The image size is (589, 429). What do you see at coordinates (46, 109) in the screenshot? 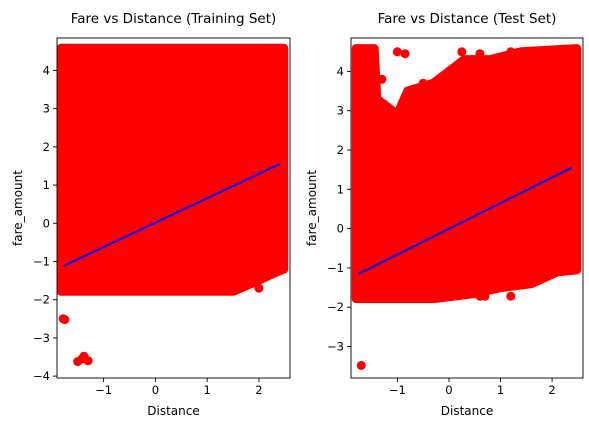
I see `y-tick-label: 3` at bounding box center [46, 109].